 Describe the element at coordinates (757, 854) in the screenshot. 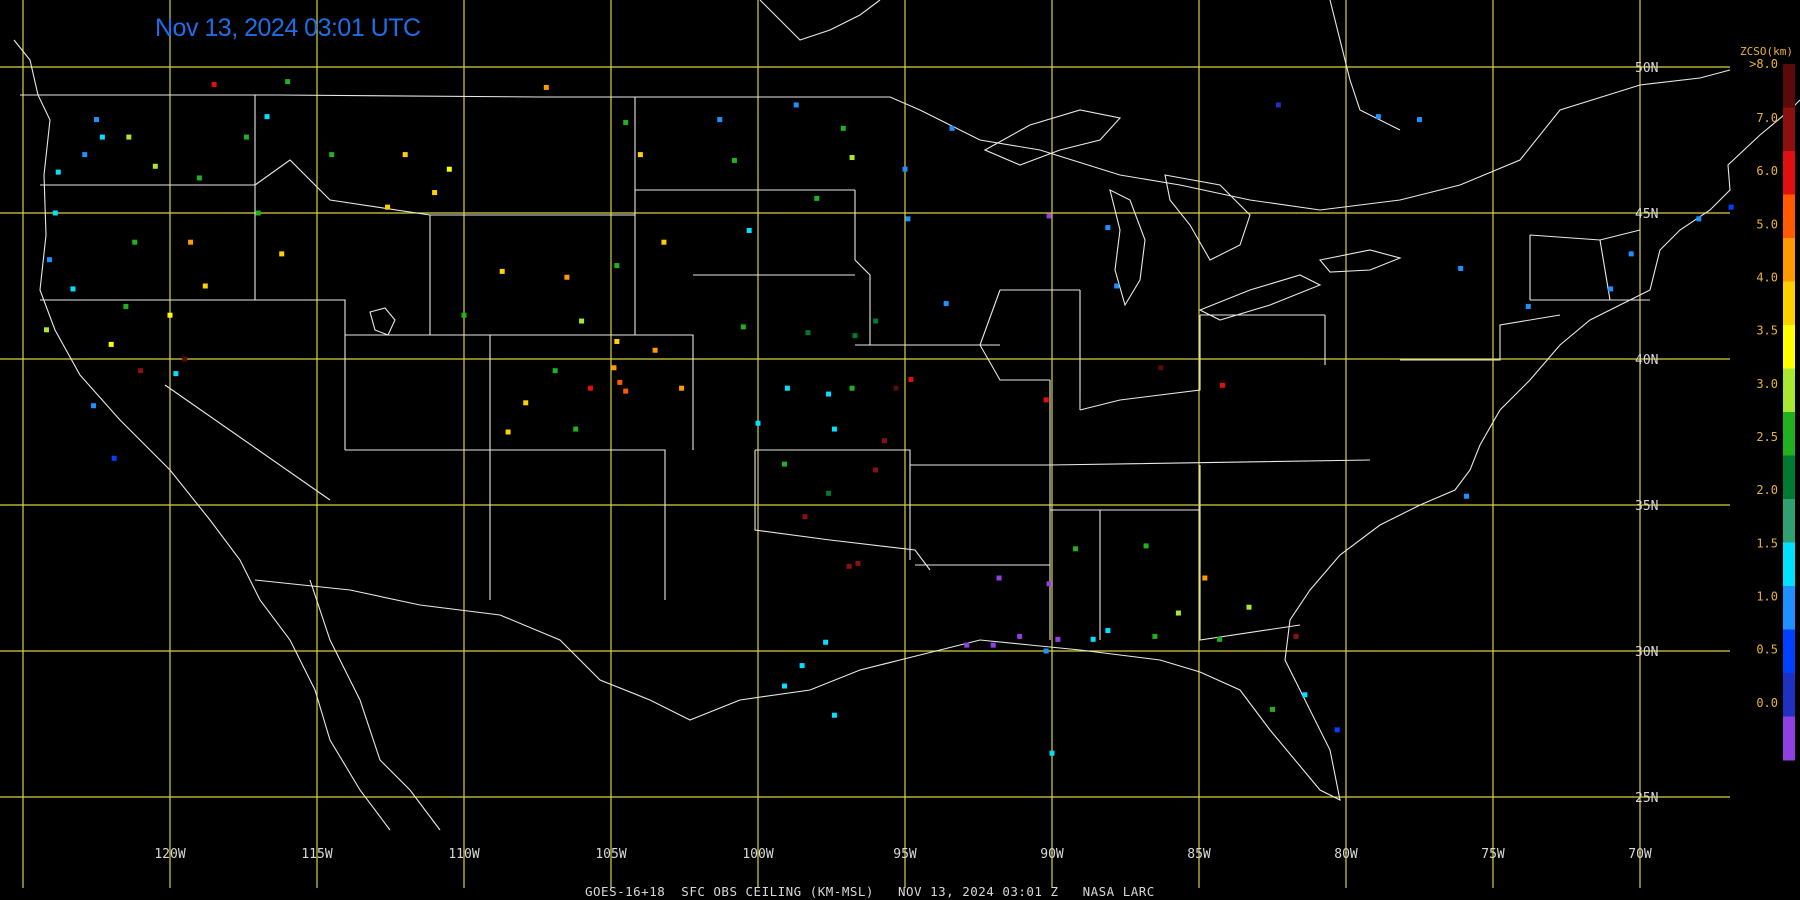

I see `lon-label: 100W` at that location.